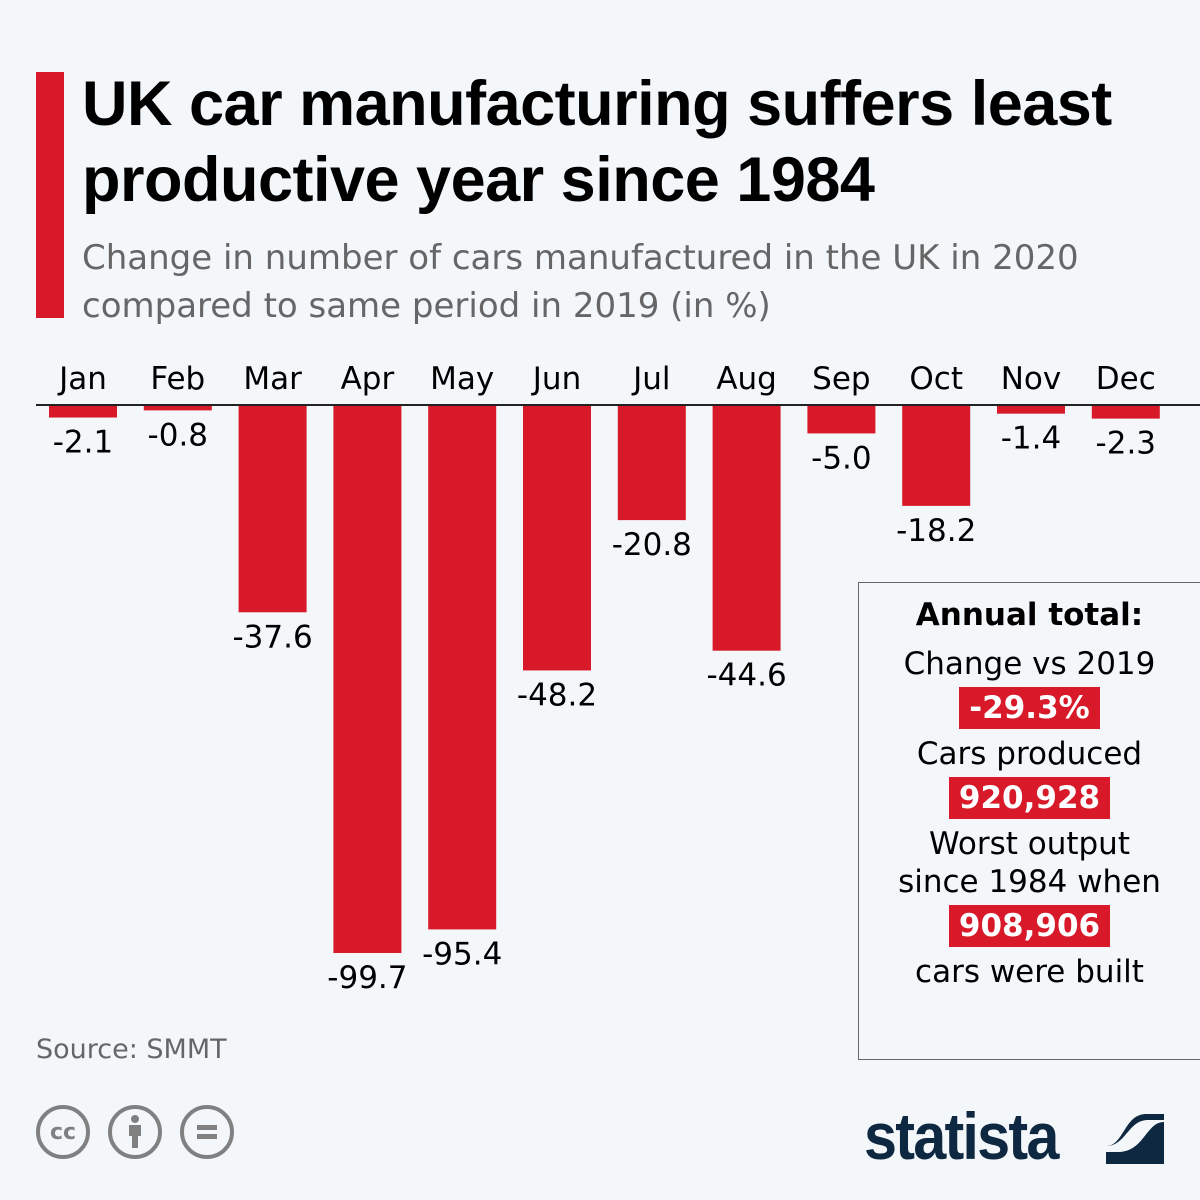 The width and height of the screenshot is (1200, 1200). What do you see at coordinates (1031, 379) in the screenshot?
I see `x-tick-label: Nov` at bounding box center [1031, 379].